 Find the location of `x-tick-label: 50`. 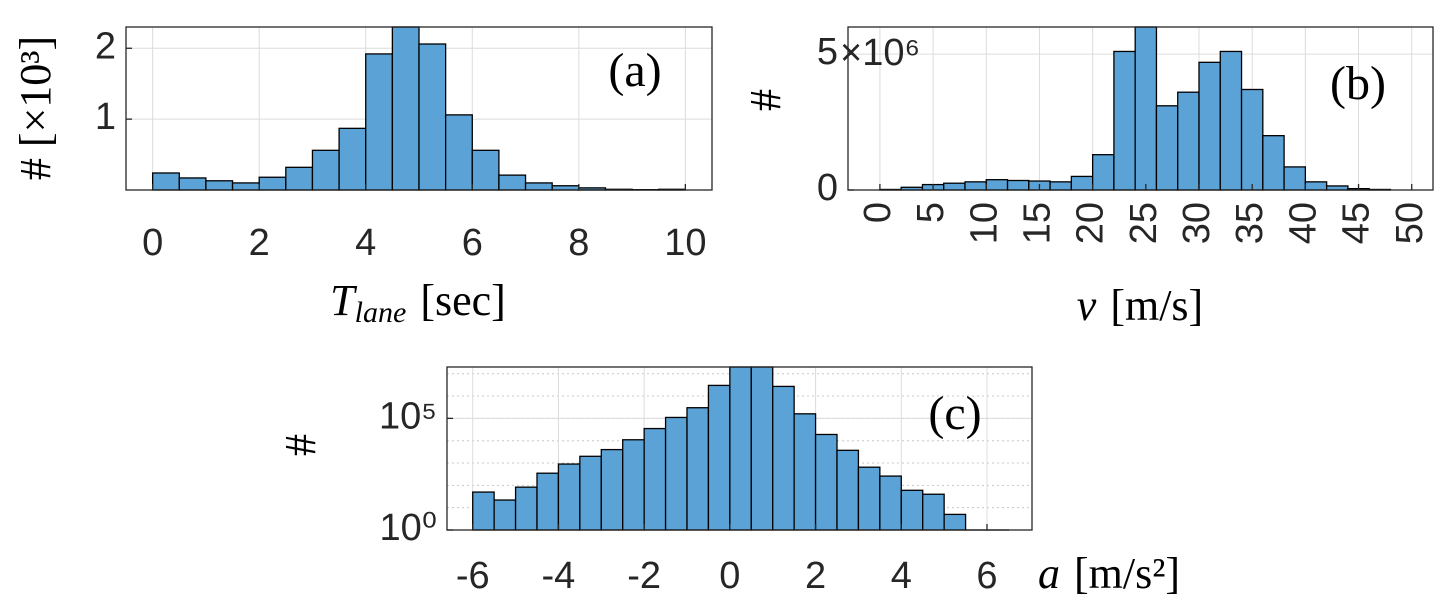

x-tick-label: 50 is located at coordinates (1410, 223).